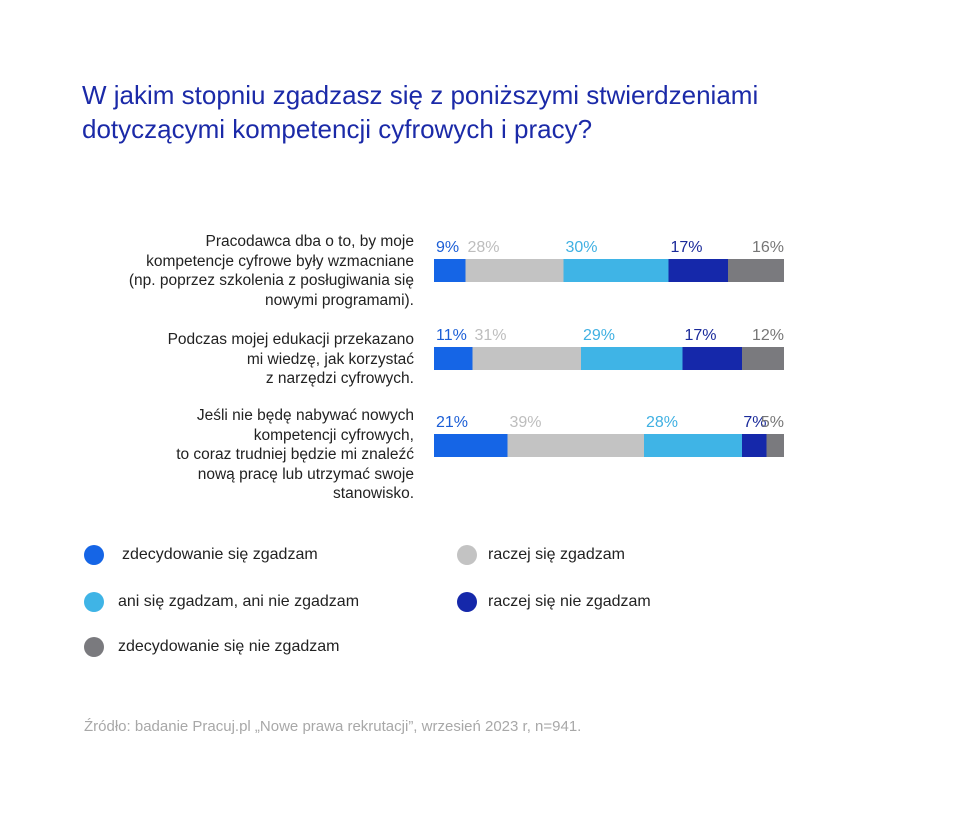 This screenshot has width=960, height=813. Describe the element at coordinates (616, 270) in the screenshot. I see `bar-segment-q1-s3` at that location.